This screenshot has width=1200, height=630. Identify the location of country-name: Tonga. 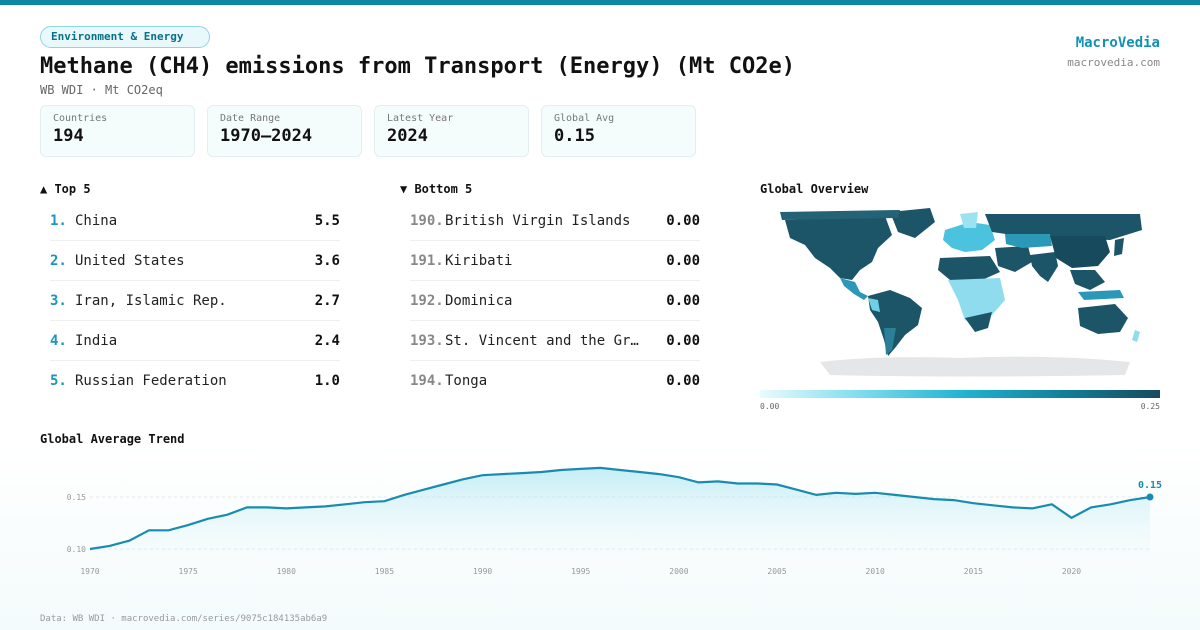
(466, 381).